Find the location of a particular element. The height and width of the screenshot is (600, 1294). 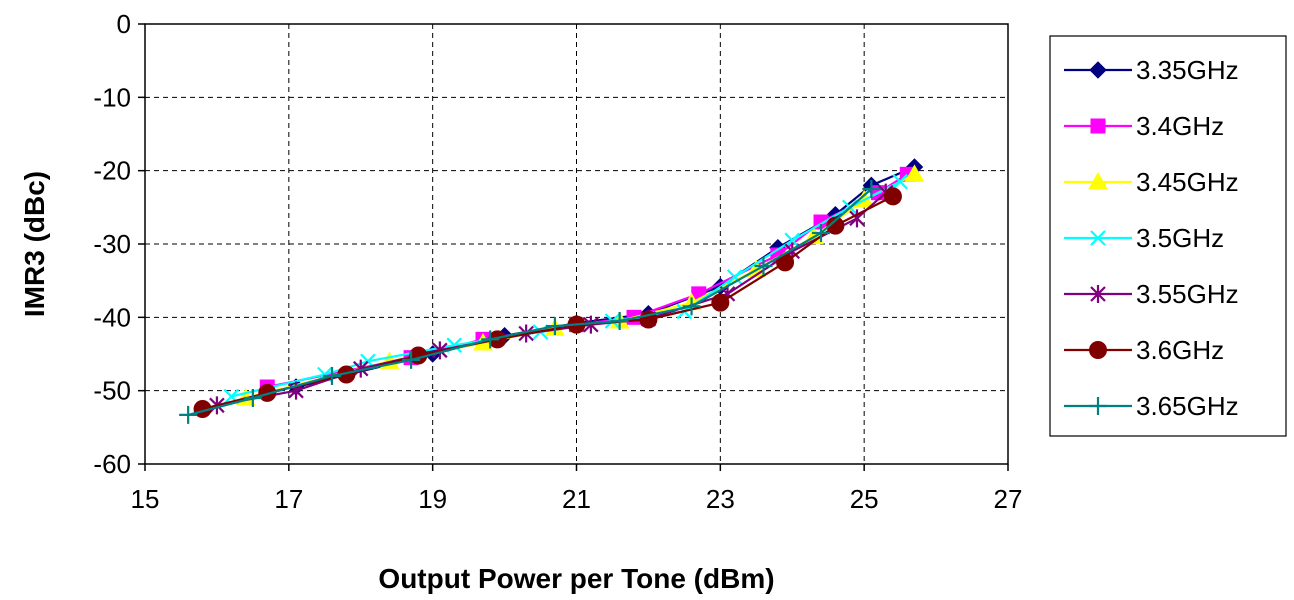

legend-item: 3.4GHz is located at coordinates (1144, 126).